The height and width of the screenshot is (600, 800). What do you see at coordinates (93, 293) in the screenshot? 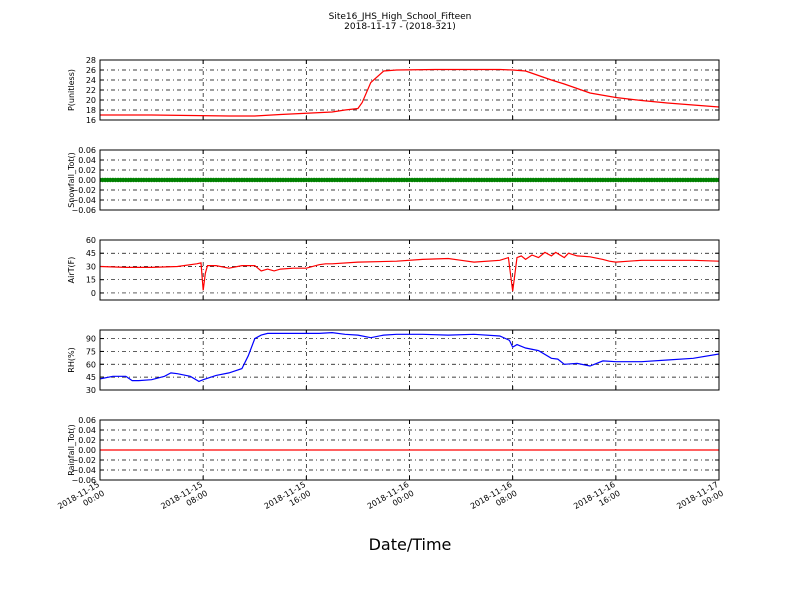
I see `y-tick-label: 0` at bounding box center [93, 293].